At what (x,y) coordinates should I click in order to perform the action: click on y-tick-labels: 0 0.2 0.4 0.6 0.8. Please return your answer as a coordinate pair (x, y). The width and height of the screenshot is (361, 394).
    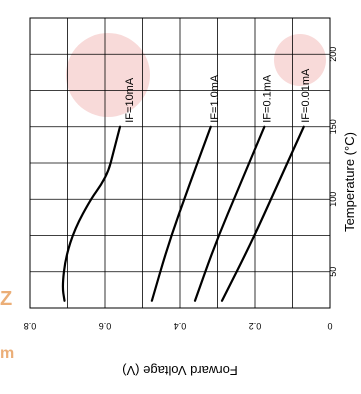
    Looking at the image, I should click on (178, 326).